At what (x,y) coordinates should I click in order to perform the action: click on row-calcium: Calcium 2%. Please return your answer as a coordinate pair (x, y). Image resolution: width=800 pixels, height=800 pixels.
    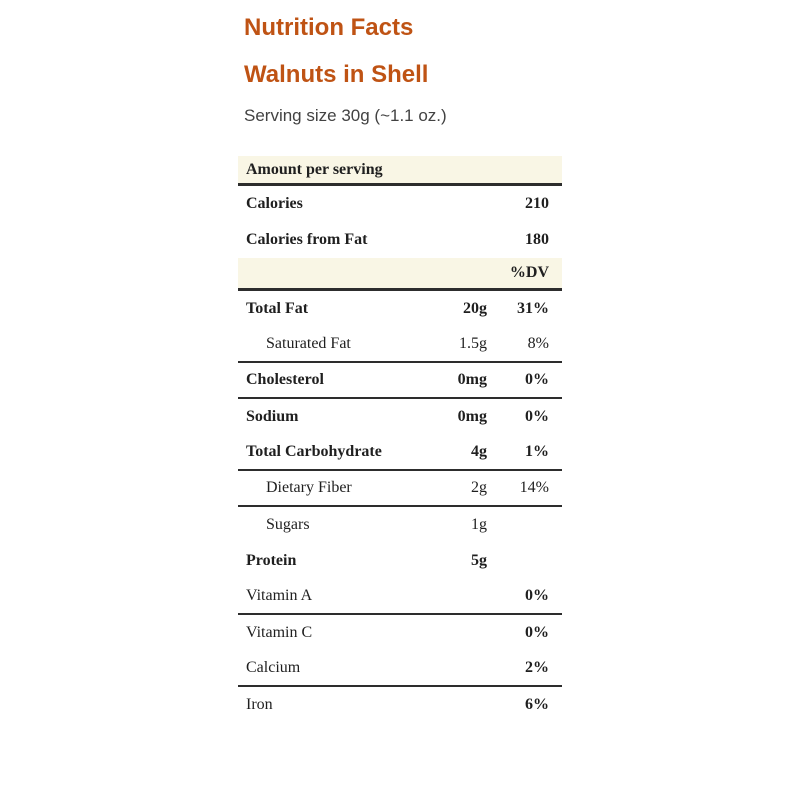
    Looking at the image, I should click on (400, 669).